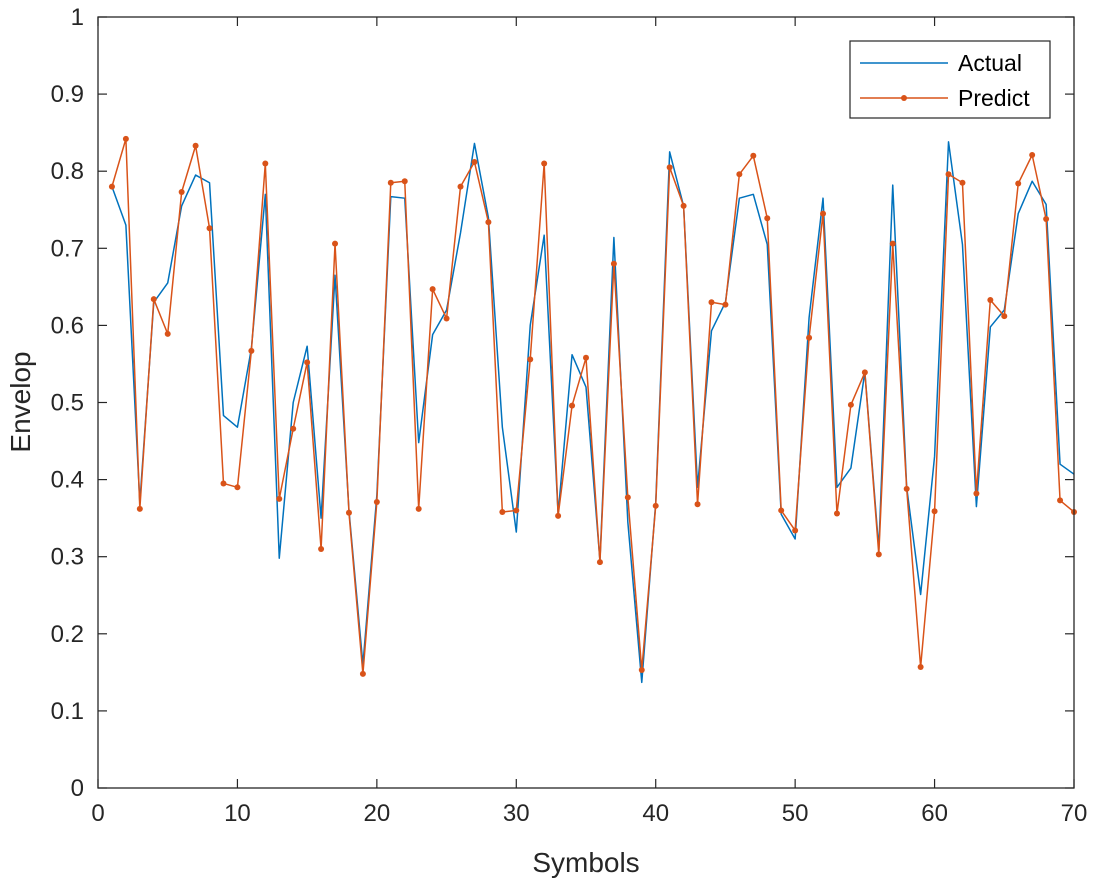 The image size is (1103, 880). Describe the element at coordinates (904, 98) in the screenshot. I see `legend-marker-predict` at that location.